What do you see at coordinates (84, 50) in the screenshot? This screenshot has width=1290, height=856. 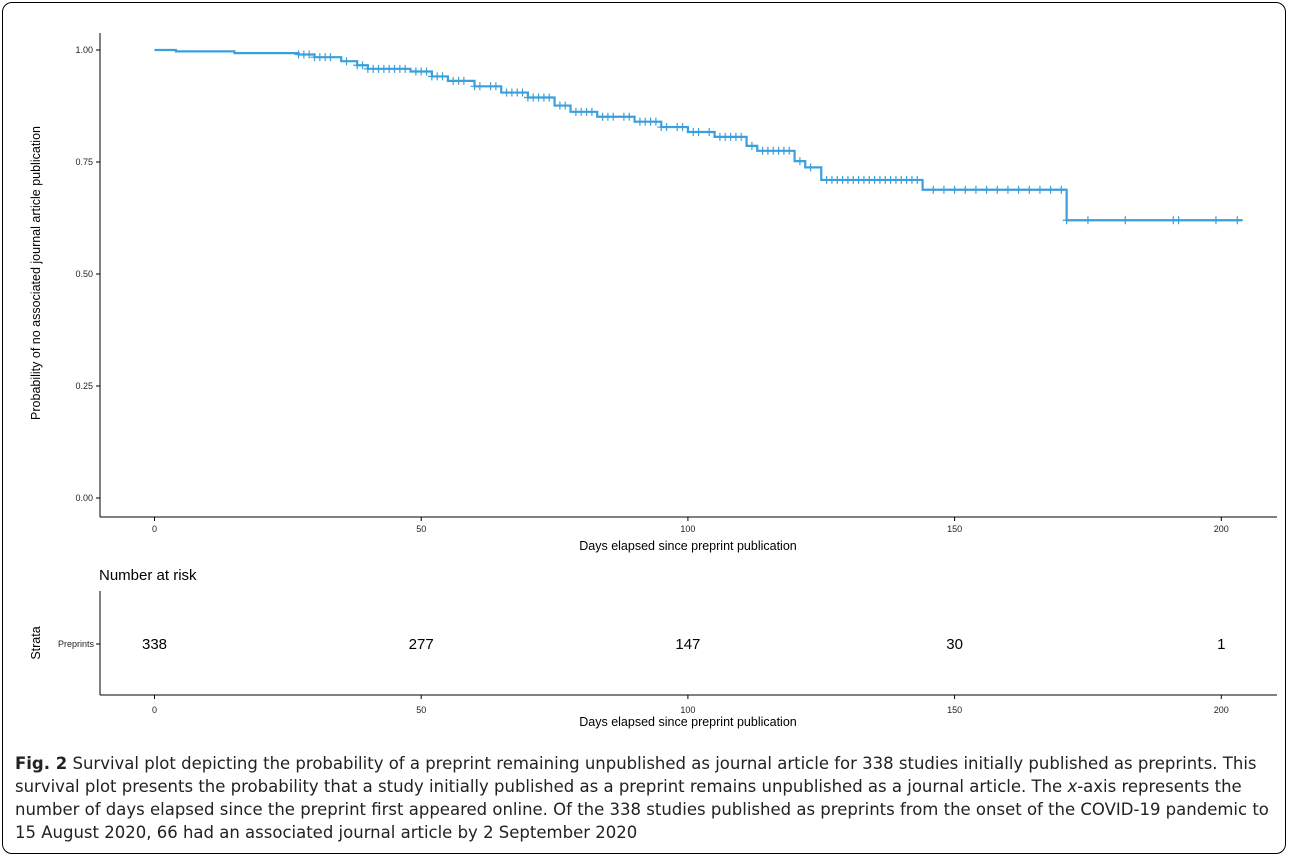 I see `y-tick-label: 1.00` at bounding box center [84, 50].